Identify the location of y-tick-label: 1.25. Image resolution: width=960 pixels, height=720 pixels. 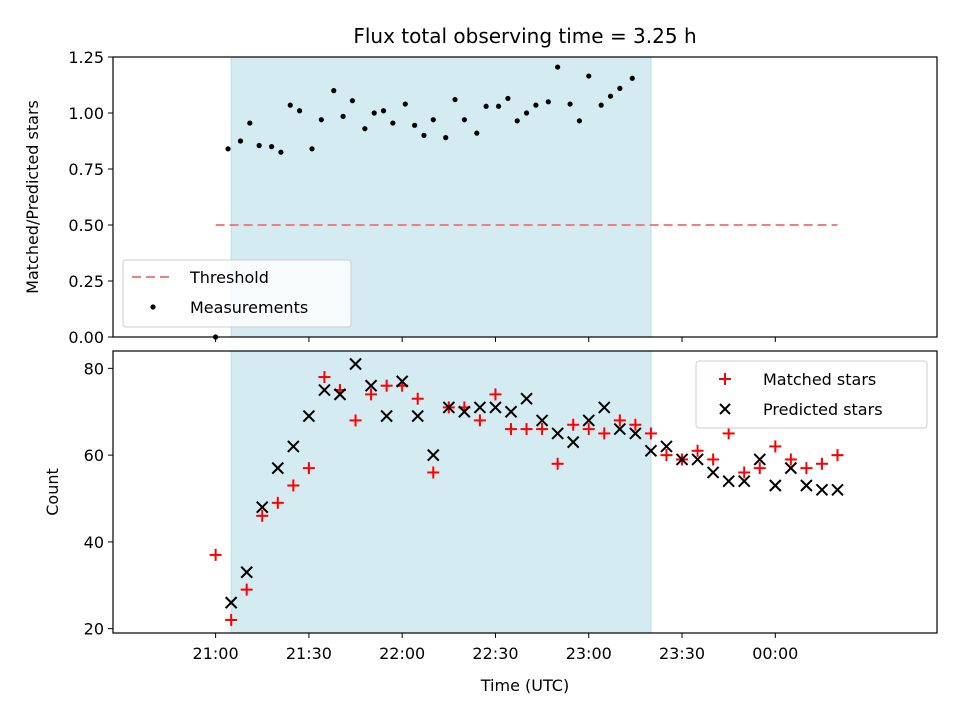
(86, 57).